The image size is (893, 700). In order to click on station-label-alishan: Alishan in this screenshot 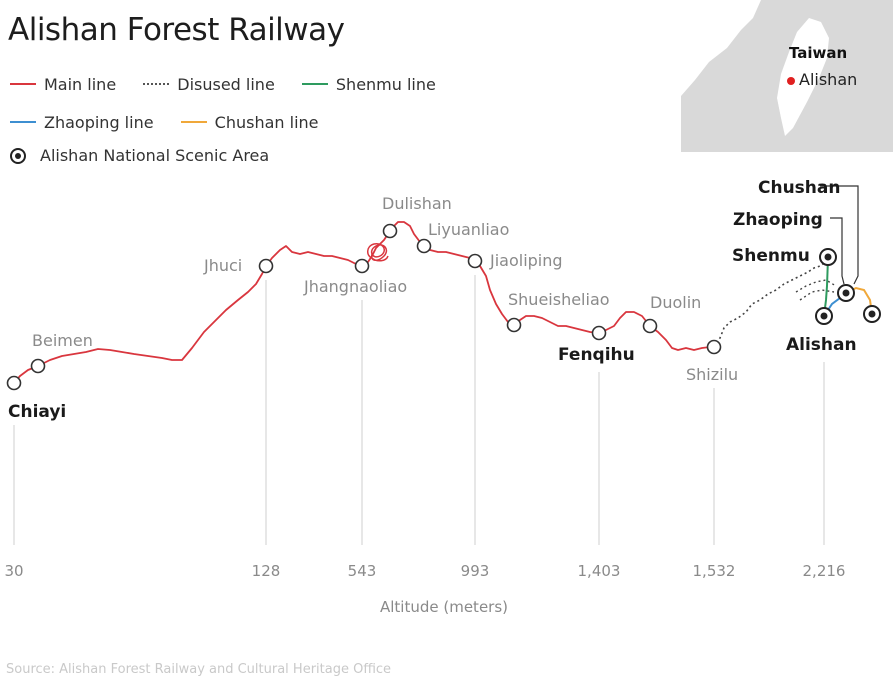, I will do `click(821, 345)`.